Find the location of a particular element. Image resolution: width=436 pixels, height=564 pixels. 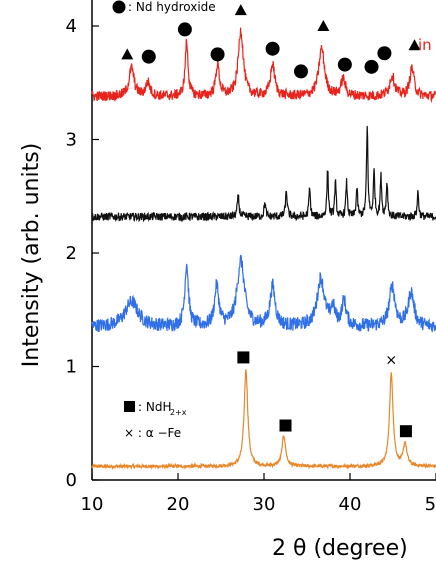

legend-ndh-subscript: 2+x is located at coordinates (178, 412).